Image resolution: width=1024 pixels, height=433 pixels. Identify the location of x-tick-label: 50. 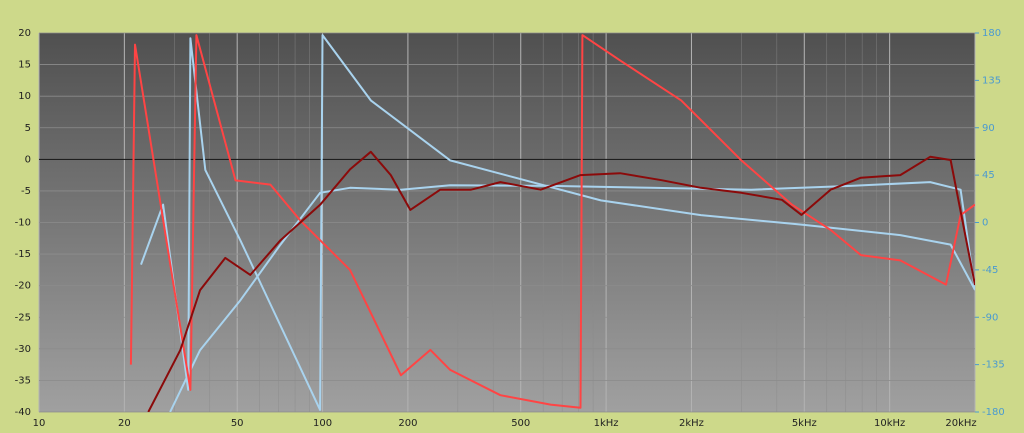
(237, 423).